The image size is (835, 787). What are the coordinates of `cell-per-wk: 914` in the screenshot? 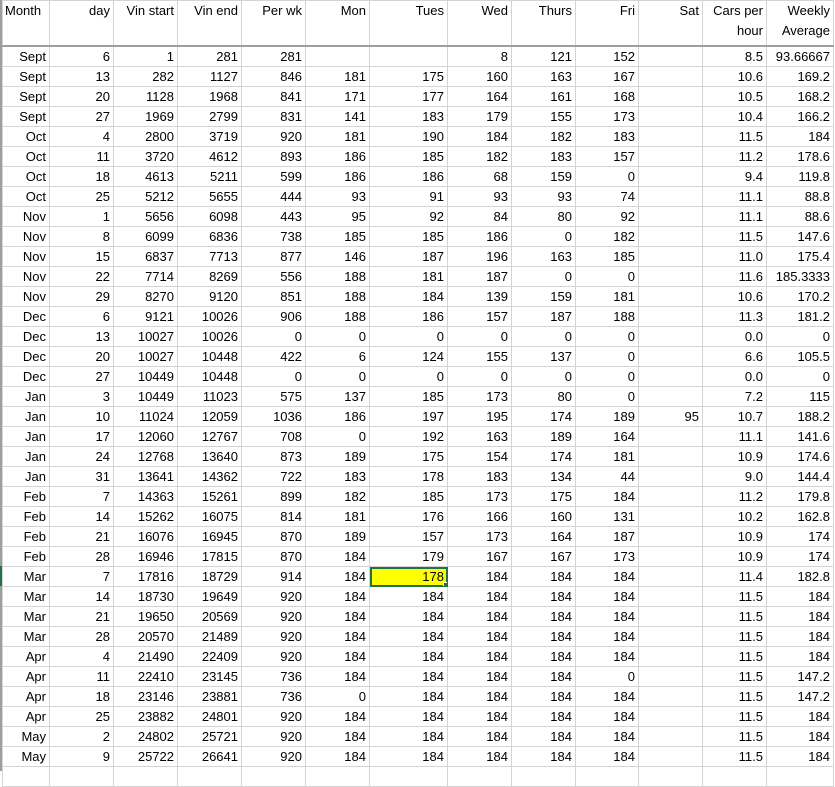 It's located at (273, 576).